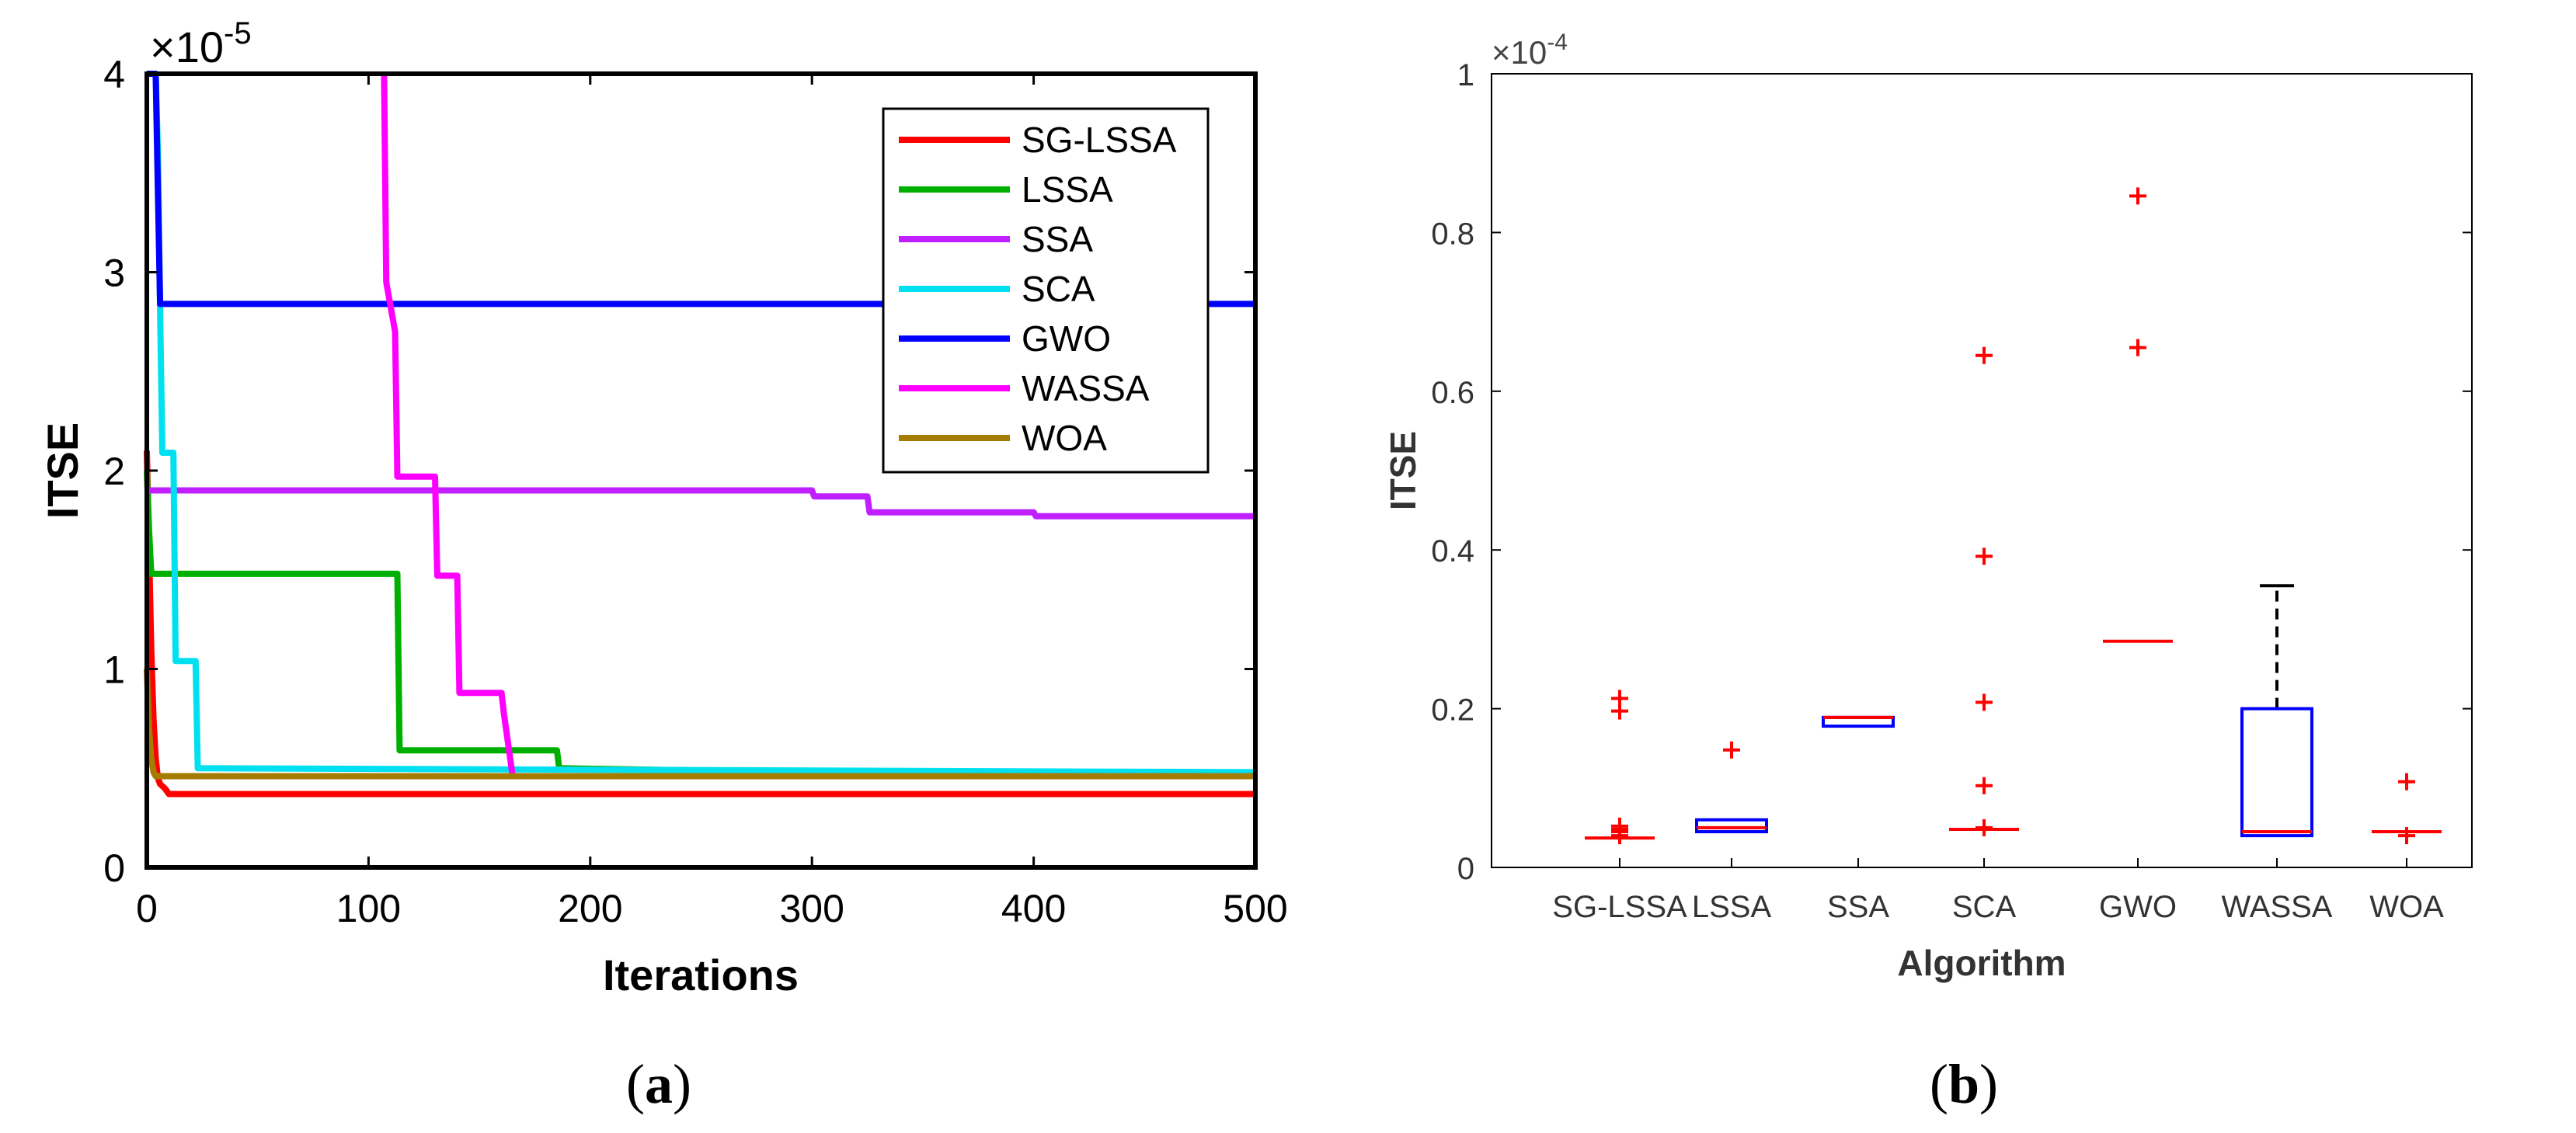 The width and height of the screenshot is (2576, 1133). I want to click on b-x-tick-label: WASSA, so click(2277, 907).